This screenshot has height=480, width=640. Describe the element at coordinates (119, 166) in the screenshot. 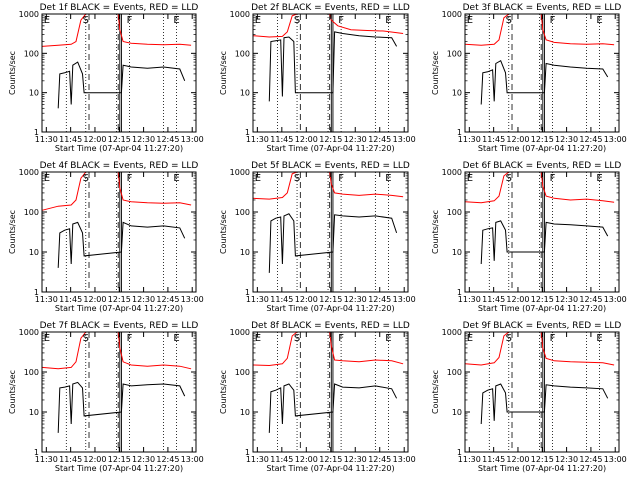

I see `panel-title: Det 4f BLACK = Events, RED = LLD` at that location.